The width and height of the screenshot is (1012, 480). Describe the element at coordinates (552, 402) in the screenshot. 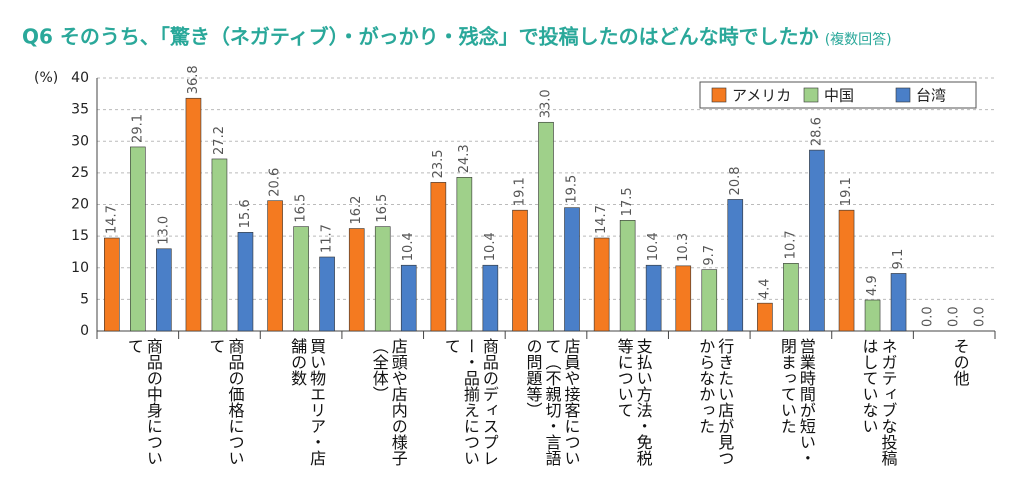

I see `x-tick-label: 店員や接客について（不親切・言語の問題等）` at that location.